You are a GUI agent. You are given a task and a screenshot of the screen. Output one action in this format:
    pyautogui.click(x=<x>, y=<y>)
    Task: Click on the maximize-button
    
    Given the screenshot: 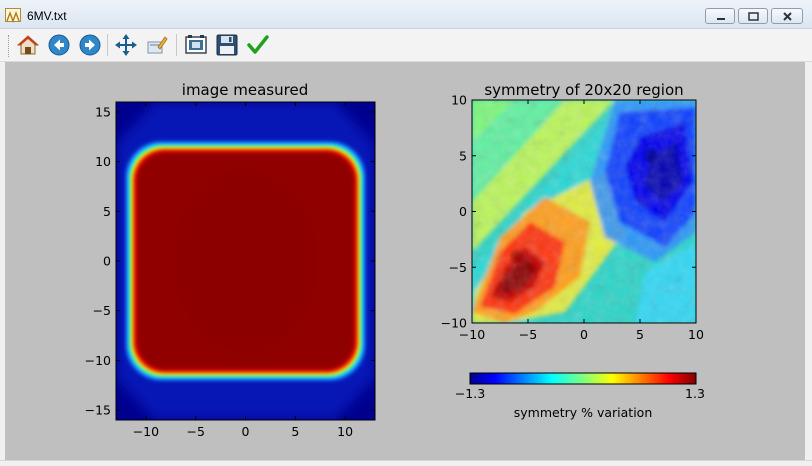 What is the action you would take?
    pyautogui.click(x=753, y=16)
    